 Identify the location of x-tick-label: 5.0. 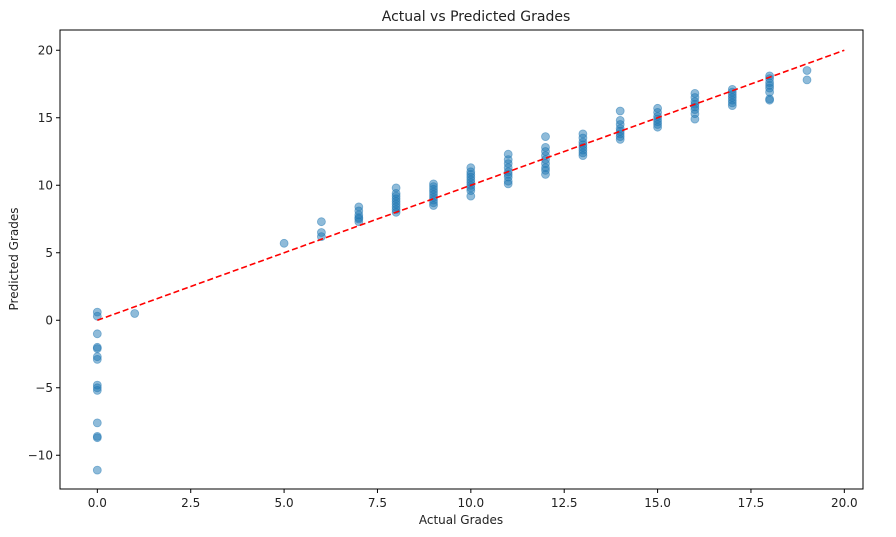
(284, 503).